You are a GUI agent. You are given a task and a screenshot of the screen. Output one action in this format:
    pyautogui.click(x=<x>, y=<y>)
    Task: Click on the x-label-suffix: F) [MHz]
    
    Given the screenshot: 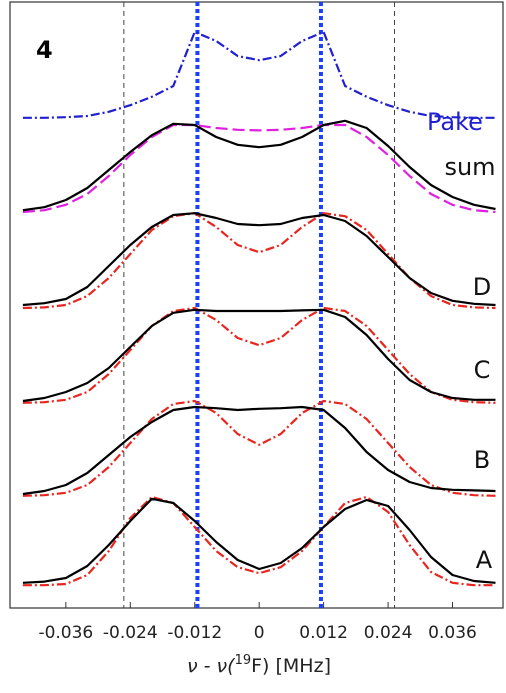 What is the action you would take?
    pyautogui.click(x=291, y=666)
    